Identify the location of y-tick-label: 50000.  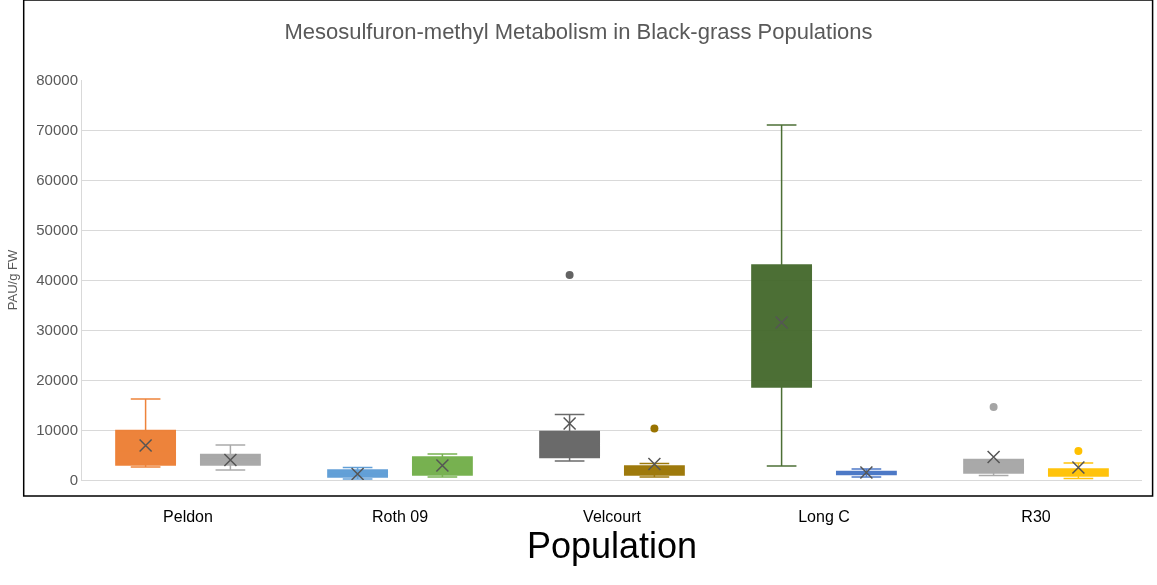
(57, 230).